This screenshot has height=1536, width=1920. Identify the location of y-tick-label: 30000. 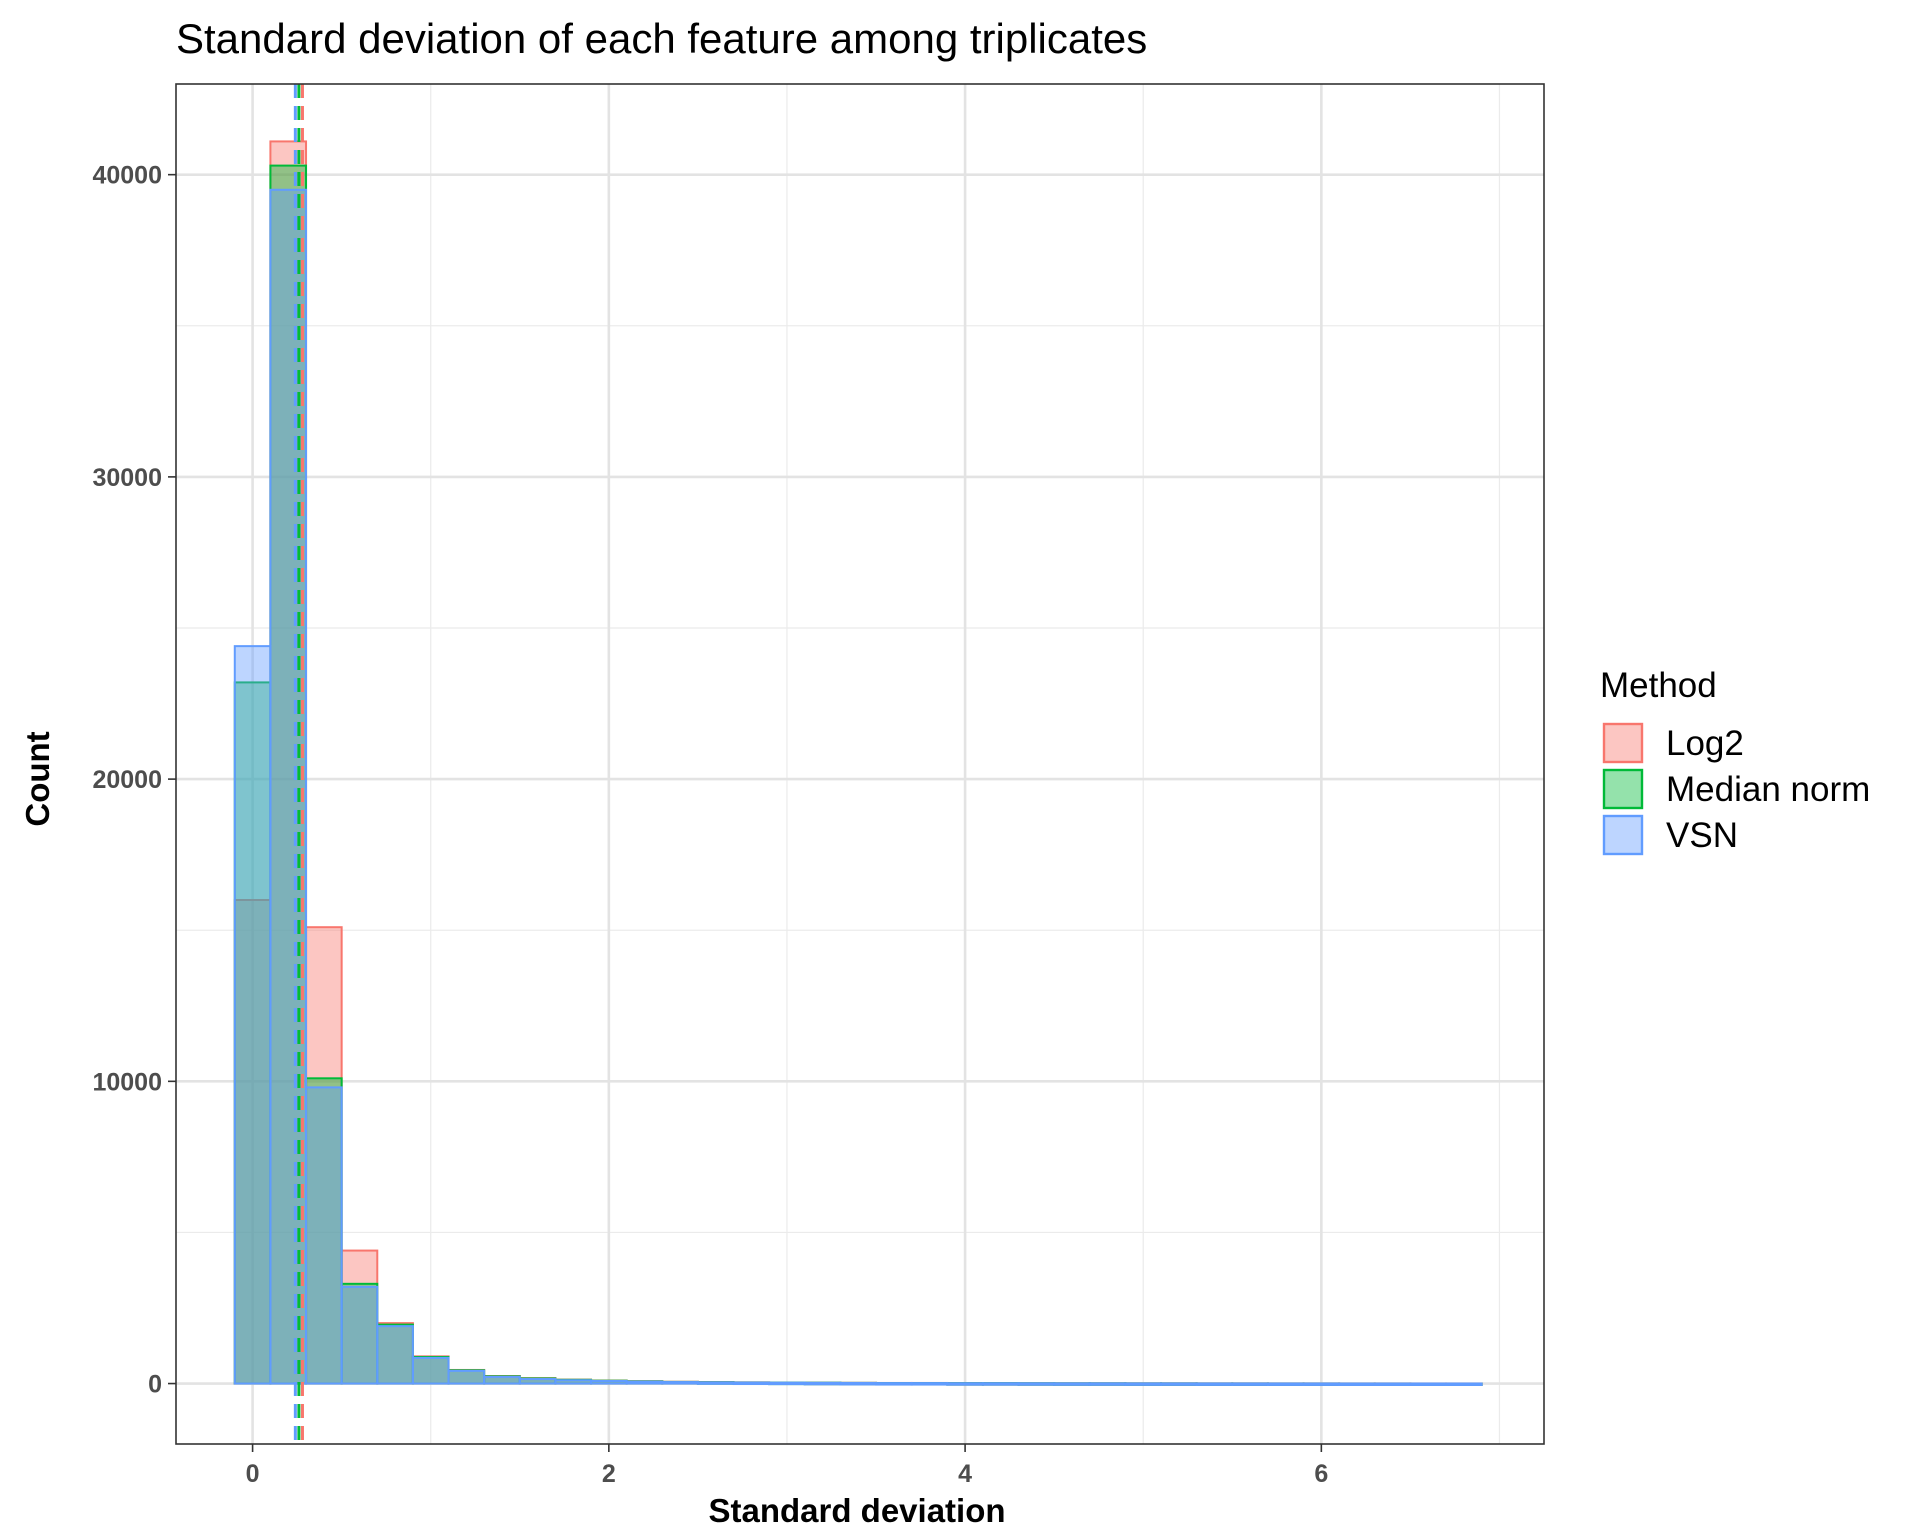
(127, 478).